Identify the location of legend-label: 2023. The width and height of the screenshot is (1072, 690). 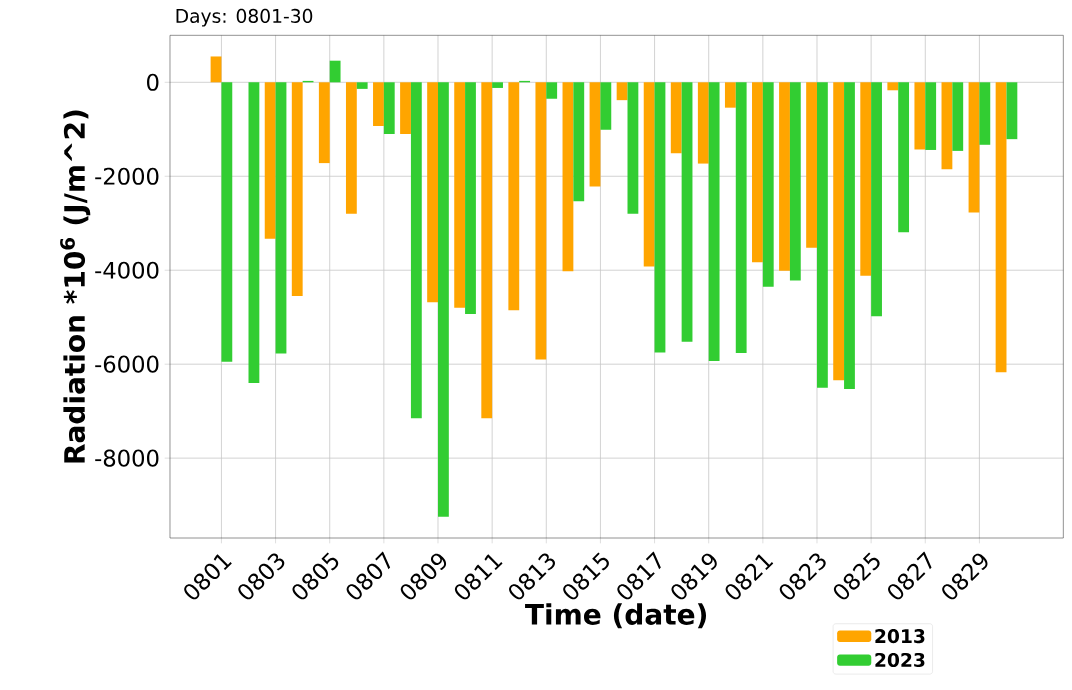
(900, 660).